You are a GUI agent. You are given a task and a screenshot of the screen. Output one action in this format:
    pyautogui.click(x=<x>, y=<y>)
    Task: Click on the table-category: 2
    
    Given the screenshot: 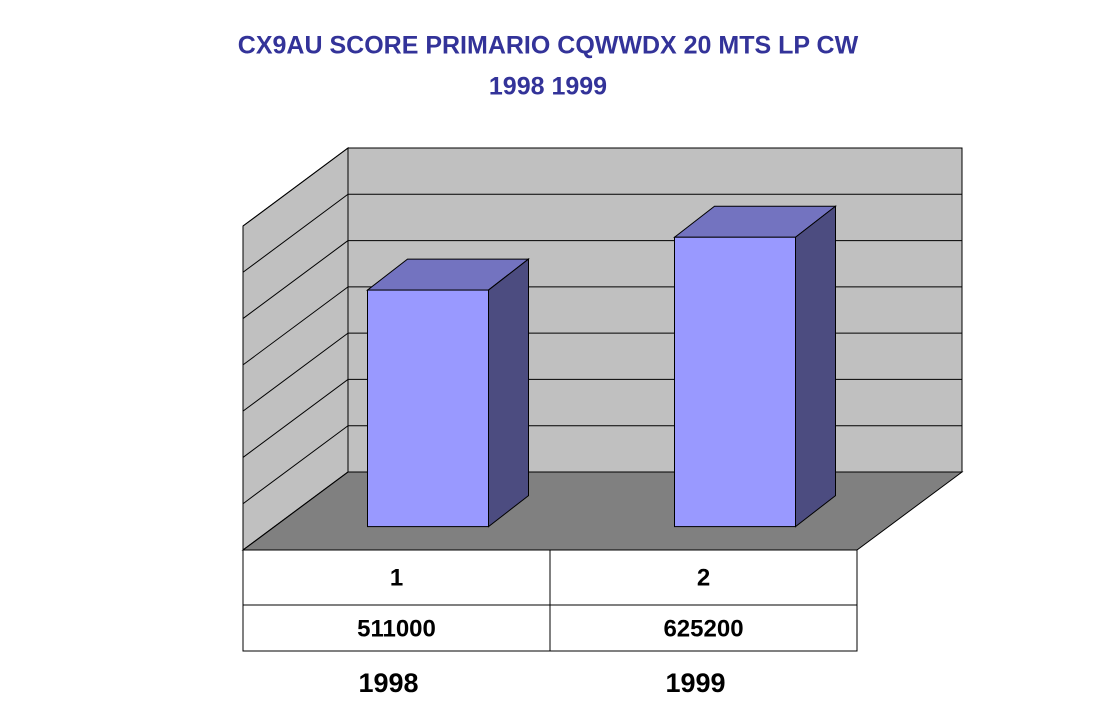 What is the action you would take?
    pyautogui.click(x=703, y=577)
    